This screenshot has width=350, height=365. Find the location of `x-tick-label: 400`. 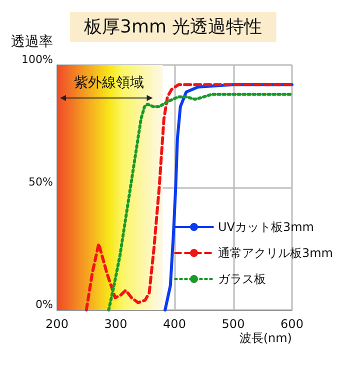

x-tick-label: 400 is located at coordinates (174, 324).